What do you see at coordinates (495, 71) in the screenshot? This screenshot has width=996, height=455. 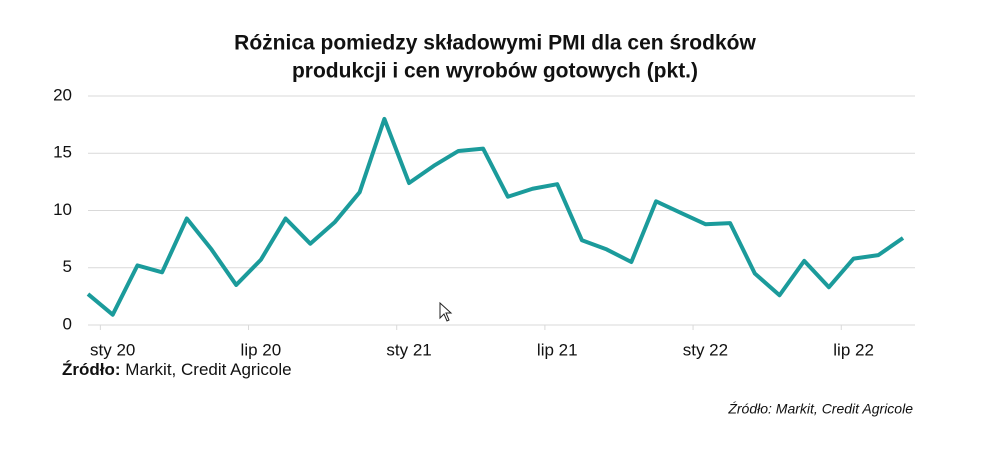 I see `chart-title: produkcji i cen wyrobów gotowych (pkt.)` at bounding box center [495, 71].